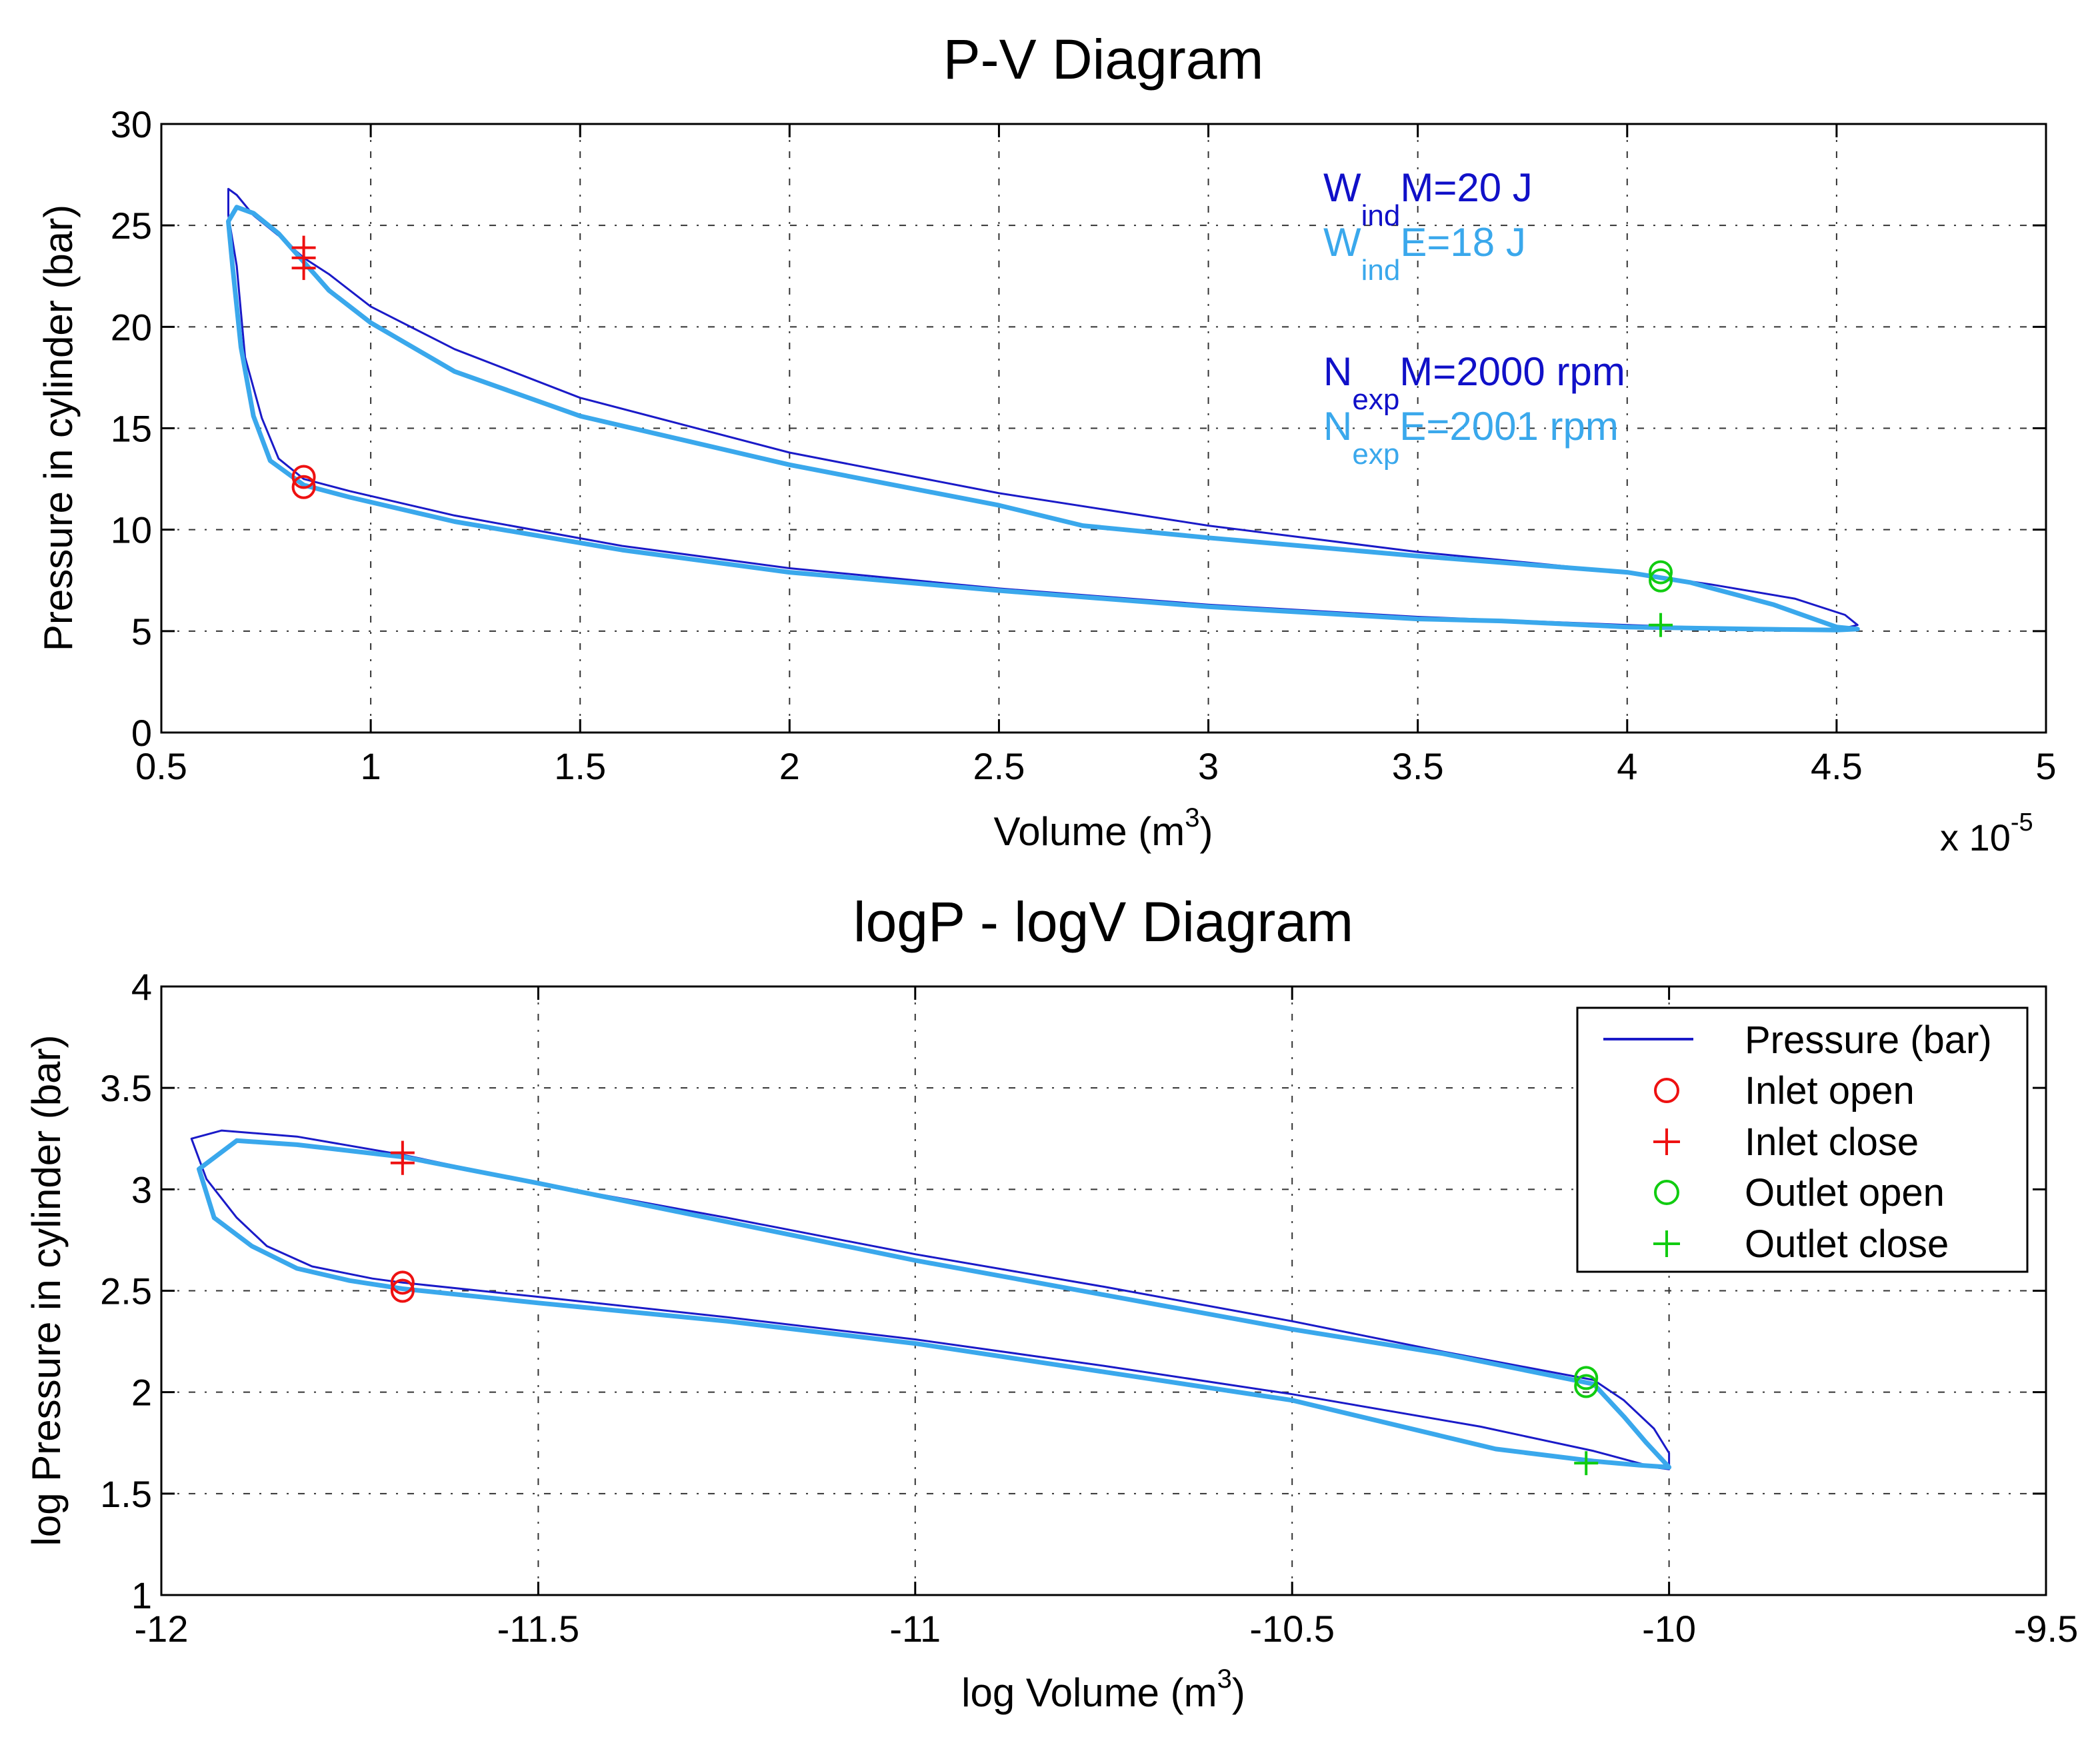 The width and height of the screenshot is (2100, 1751). I want to click on legend-box, so click(1802, 1139).